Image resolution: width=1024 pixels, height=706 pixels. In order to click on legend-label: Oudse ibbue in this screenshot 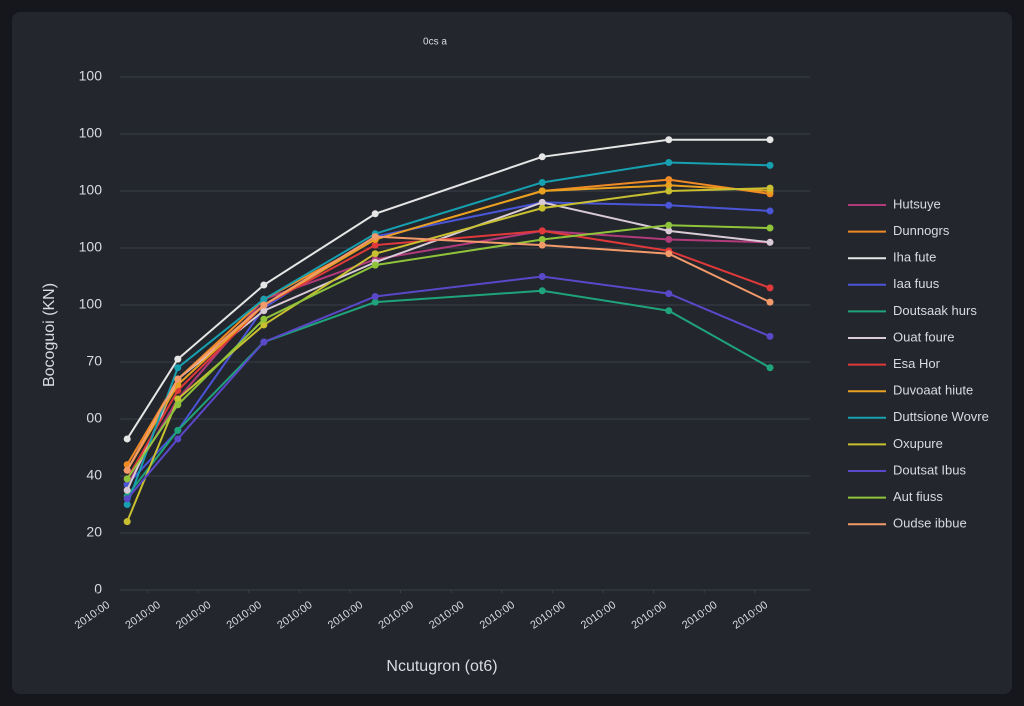, I will do `click(930, 523)`.